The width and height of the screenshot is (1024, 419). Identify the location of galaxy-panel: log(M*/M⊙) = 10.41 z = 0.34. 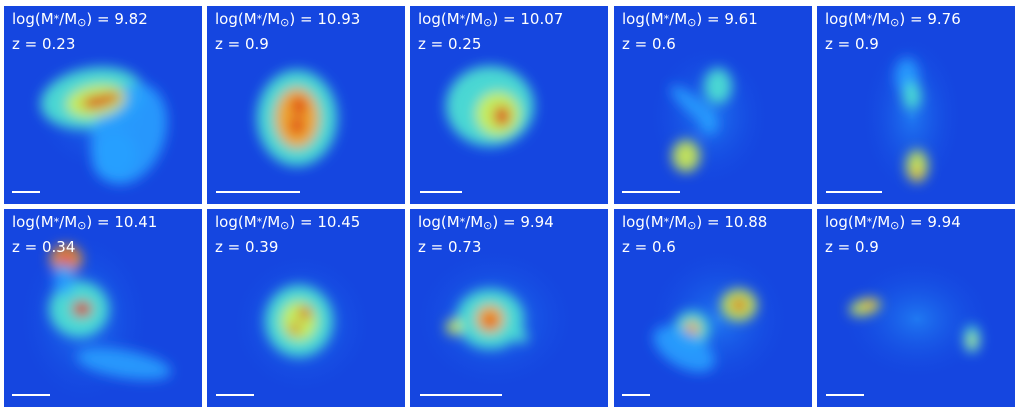
(103, 308).